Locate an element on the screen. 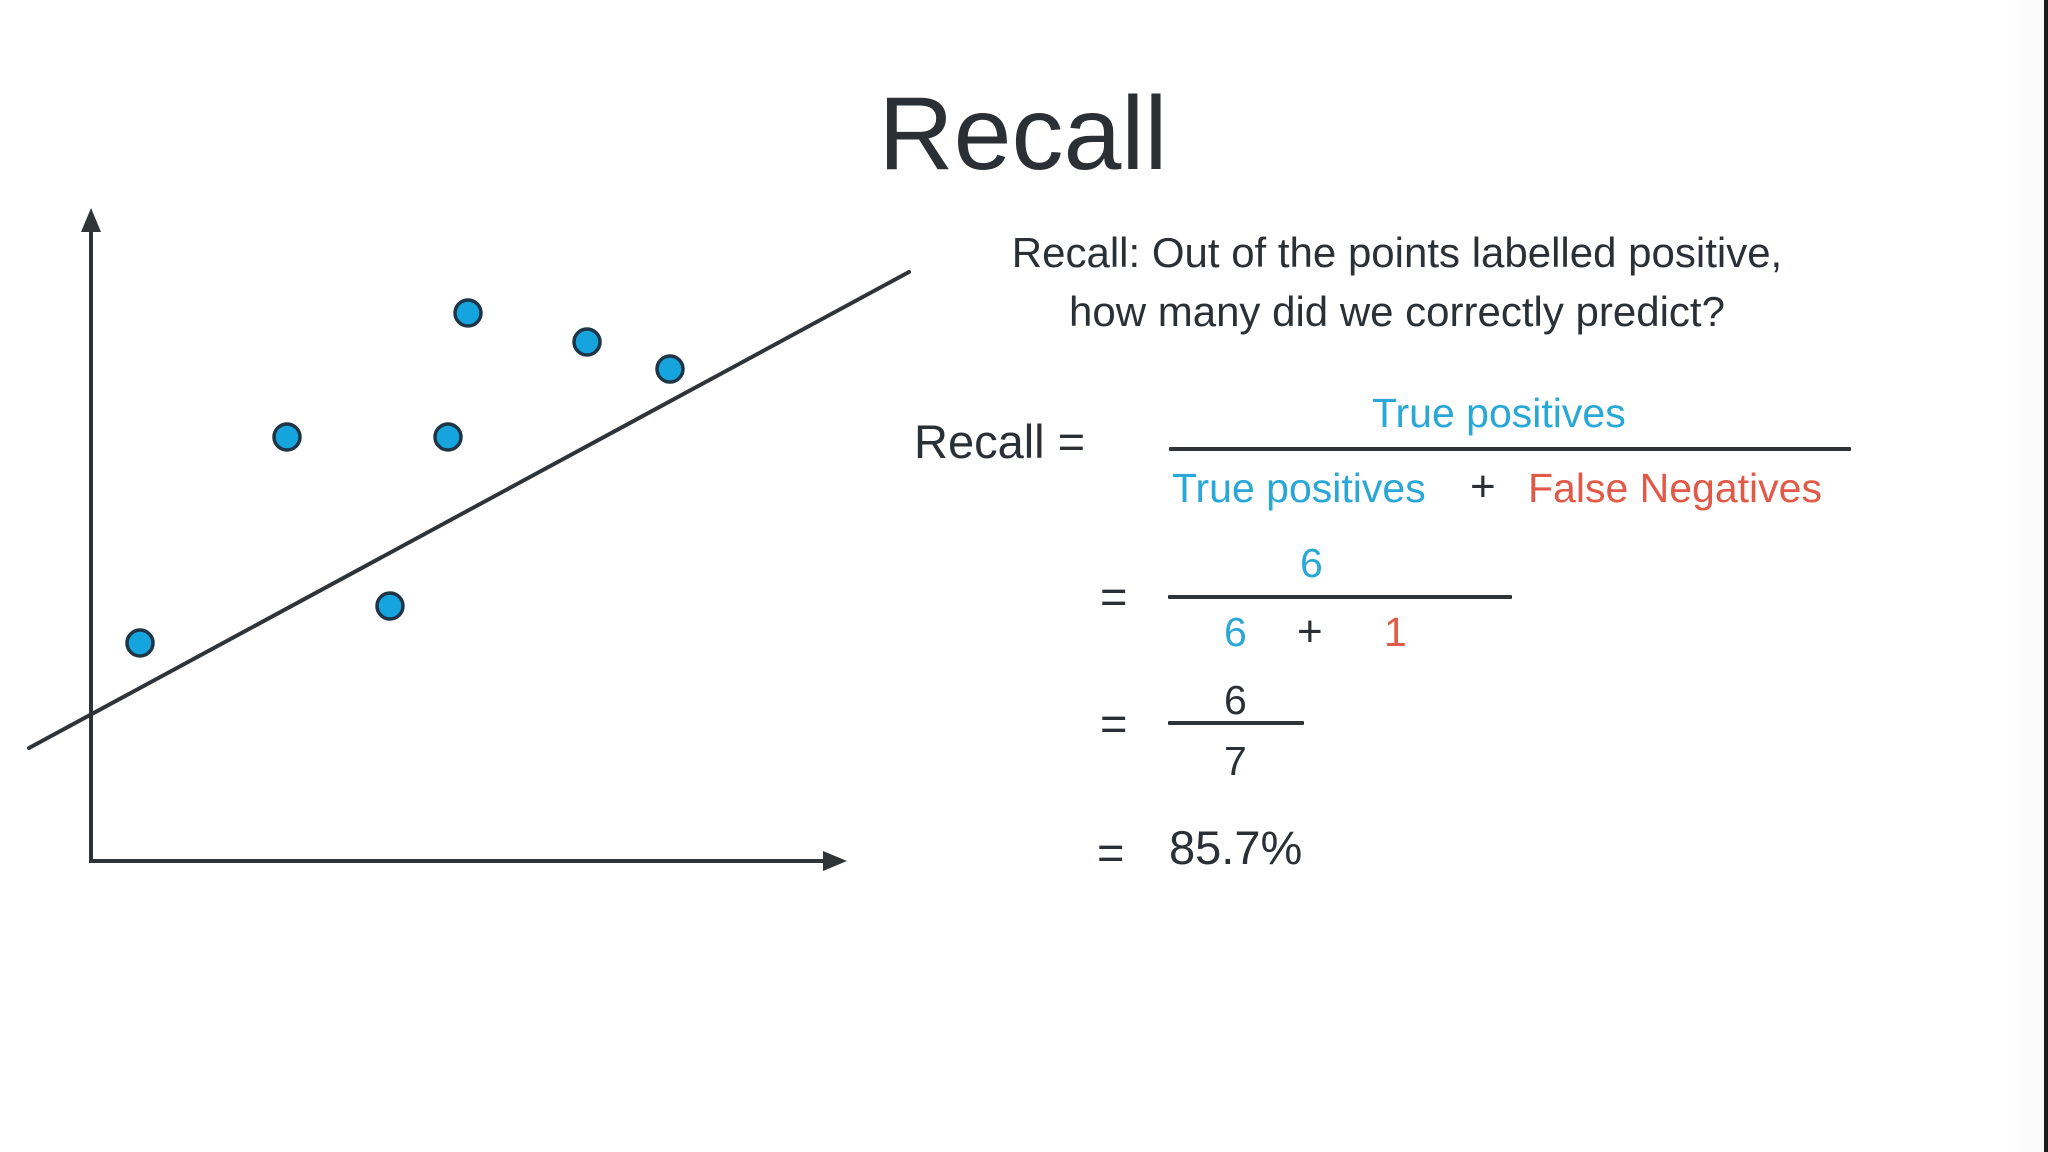 Image resolution: width=2048 pixels, height=1152 pixels. data-points is located at coordinates (405, 478).